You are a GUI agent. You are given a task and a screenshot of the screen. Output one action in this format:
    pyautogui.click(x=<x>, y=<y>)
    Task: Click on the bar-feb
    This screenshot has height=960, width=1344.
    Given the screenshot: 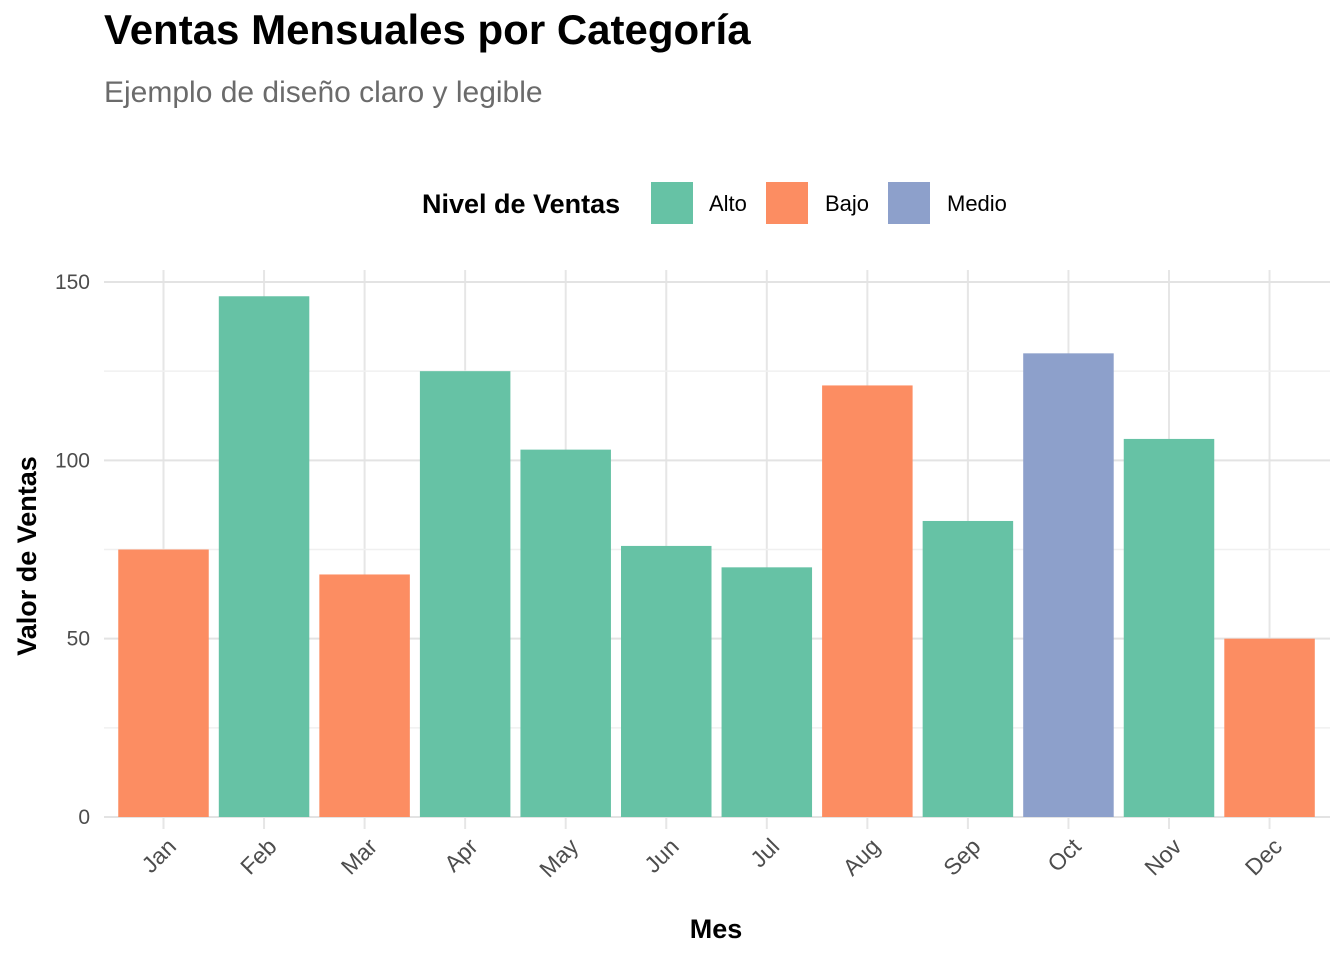 What is the action you would take?
    pyautogui.click(x=264, y=556)
    